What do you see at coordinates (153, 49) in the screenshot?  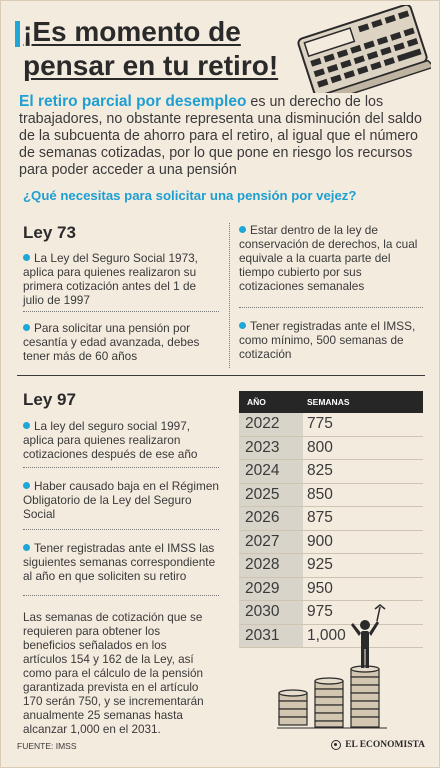 I see `page-title: ¡Es momento de pensar en tu retiro!` at bounding box center [153, 49].